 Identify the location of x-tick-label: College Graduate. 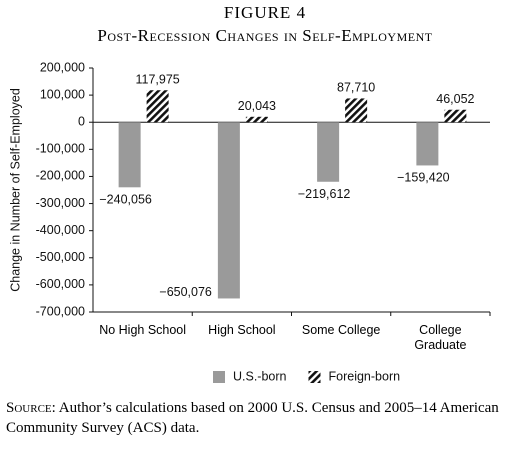
(440, 337).